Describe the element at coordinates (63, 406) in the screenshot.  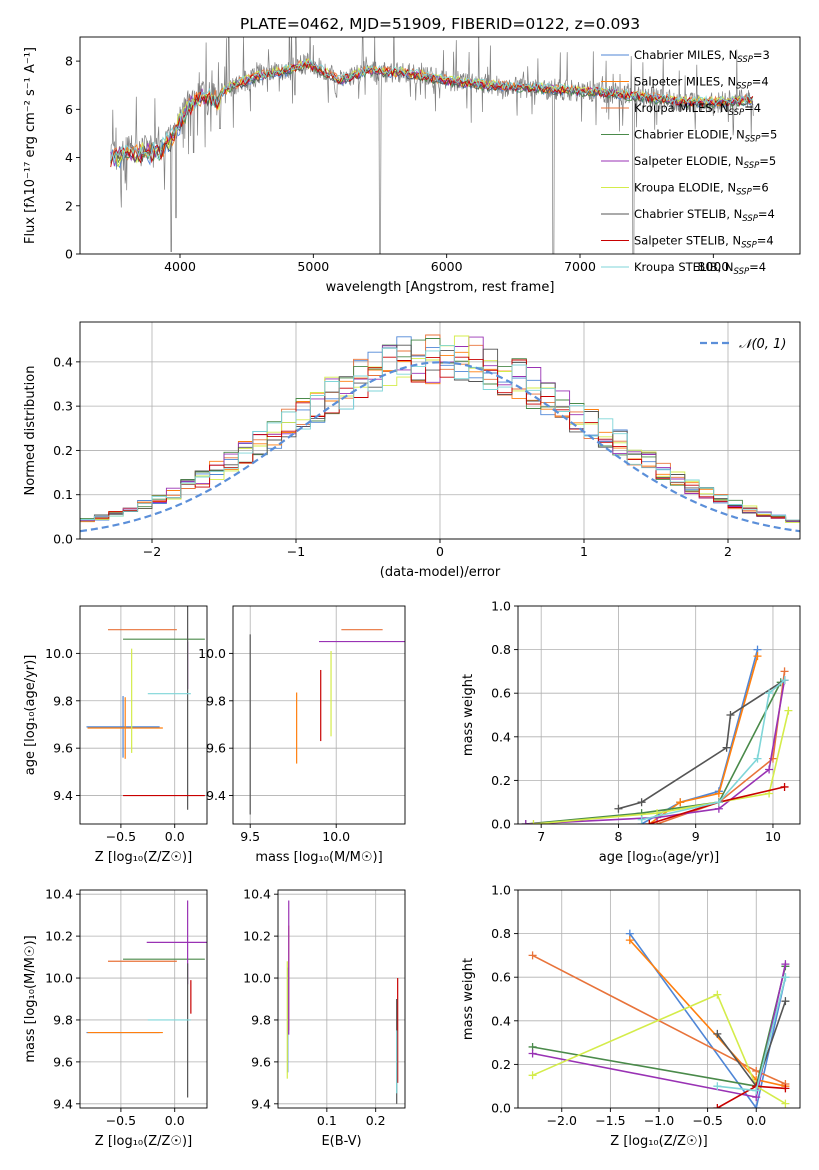
I see `y-tick-label: 0.3` at that location.